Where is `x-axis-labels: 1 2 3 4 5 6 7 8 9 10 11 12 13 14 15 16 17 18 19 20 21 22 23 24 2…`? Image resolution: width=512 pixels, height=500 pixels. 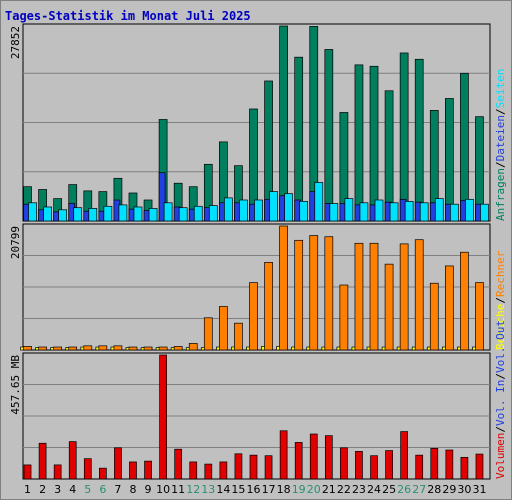 x-axis-labels: 1 2 3 4 5 6 7 8 9 10 11 12 13 14 15 16 17 18 19 20 21 22 23 24 2… is located at coordinates (255, 489).